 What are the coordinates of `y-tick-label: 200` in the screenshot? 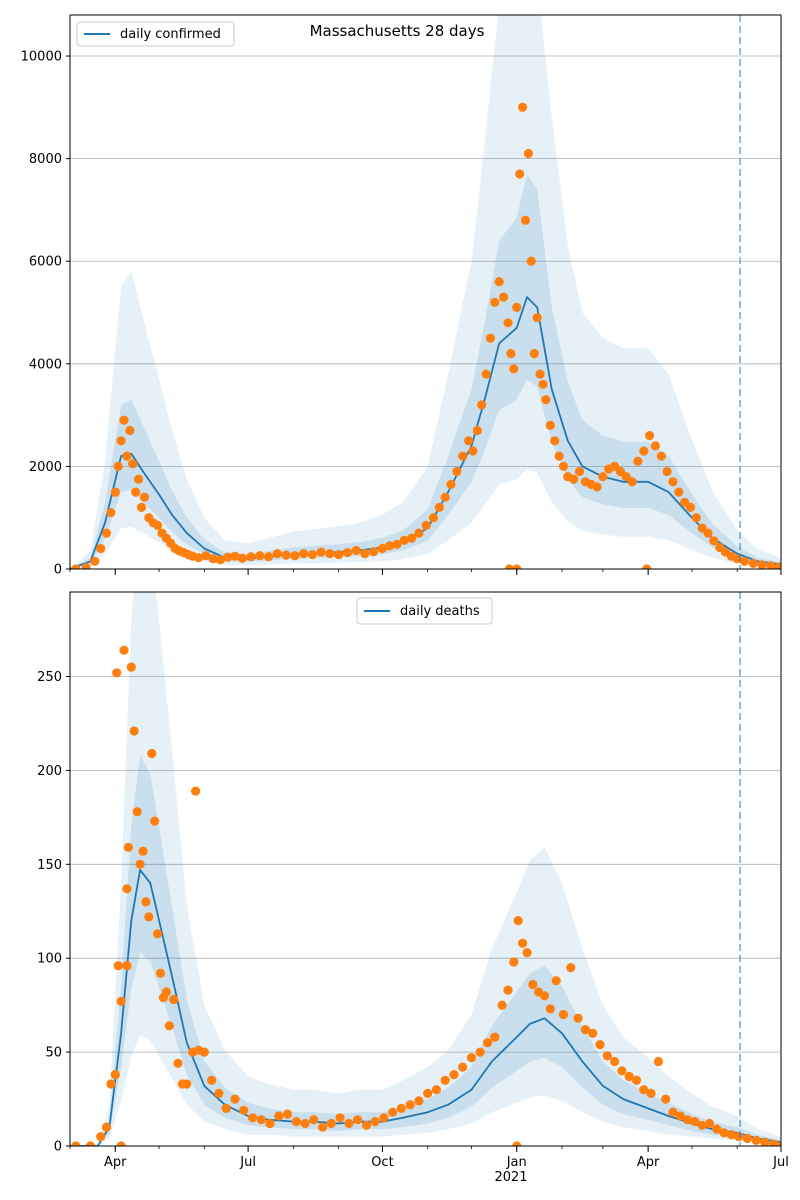 It's located at (49, 771).